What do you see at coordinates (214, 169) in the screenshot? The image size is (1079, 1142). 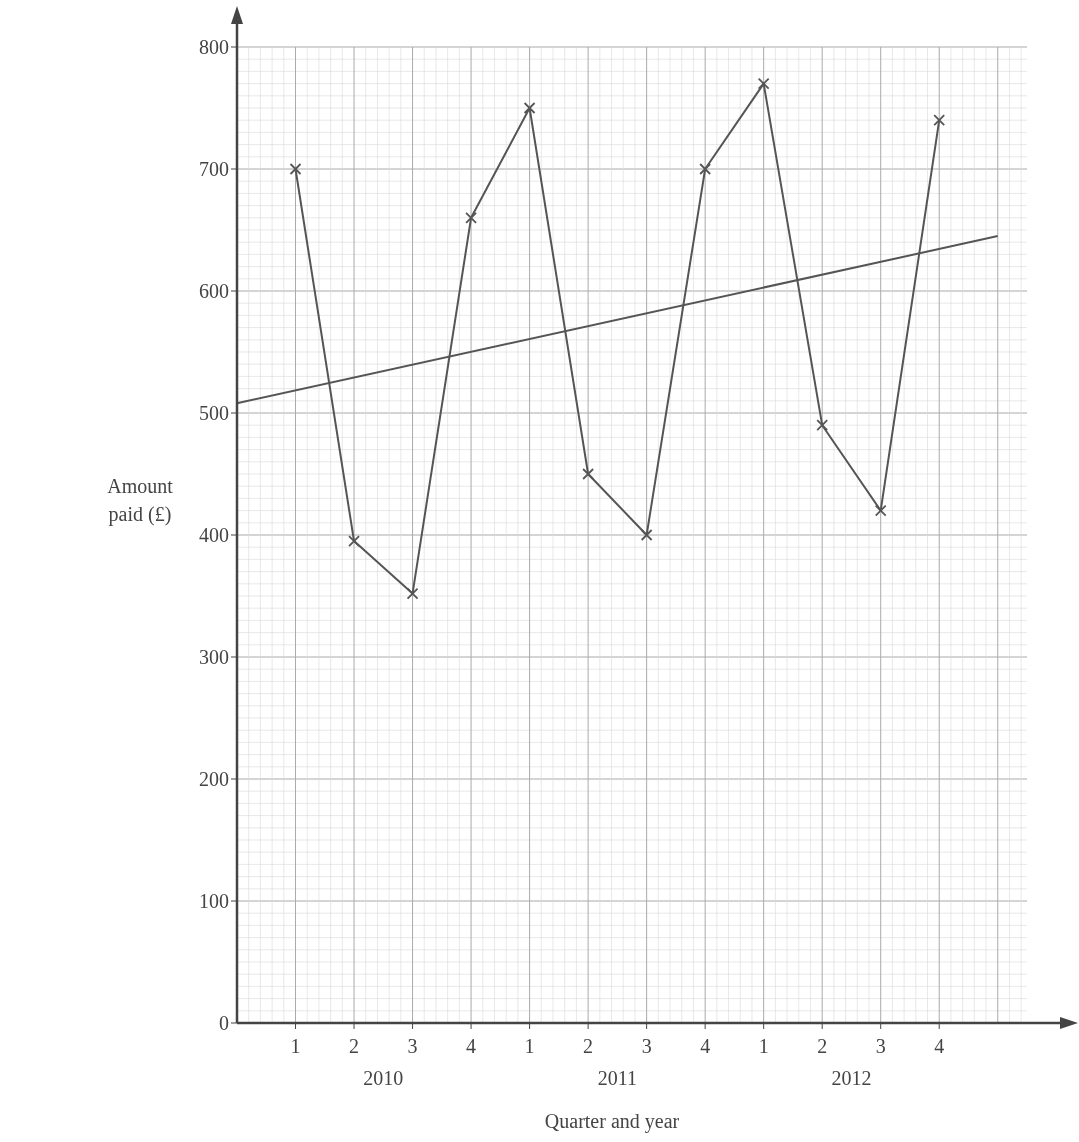 I see `y-tick-label: 700` at bounding box center [214, 169].